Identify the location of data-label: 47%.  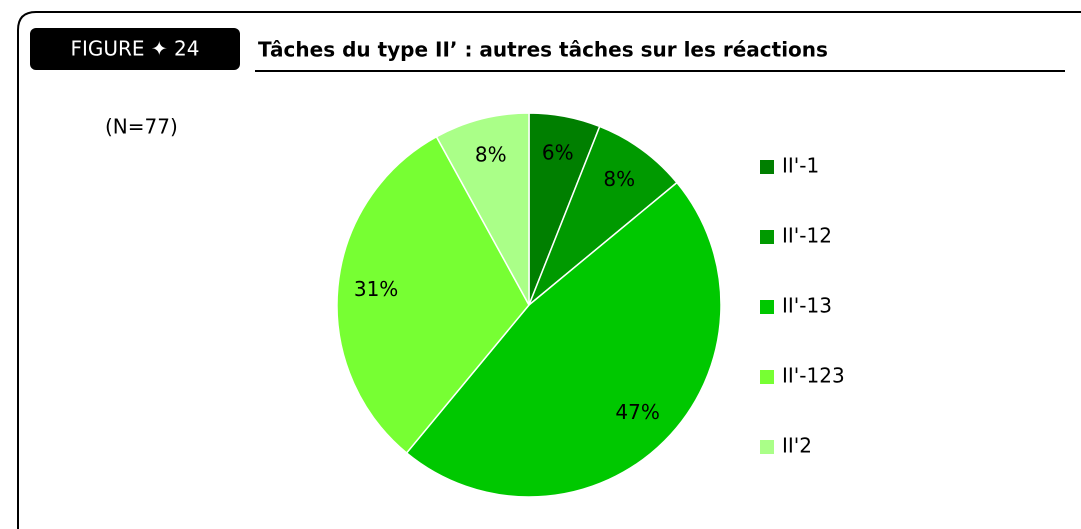
(637, 412).